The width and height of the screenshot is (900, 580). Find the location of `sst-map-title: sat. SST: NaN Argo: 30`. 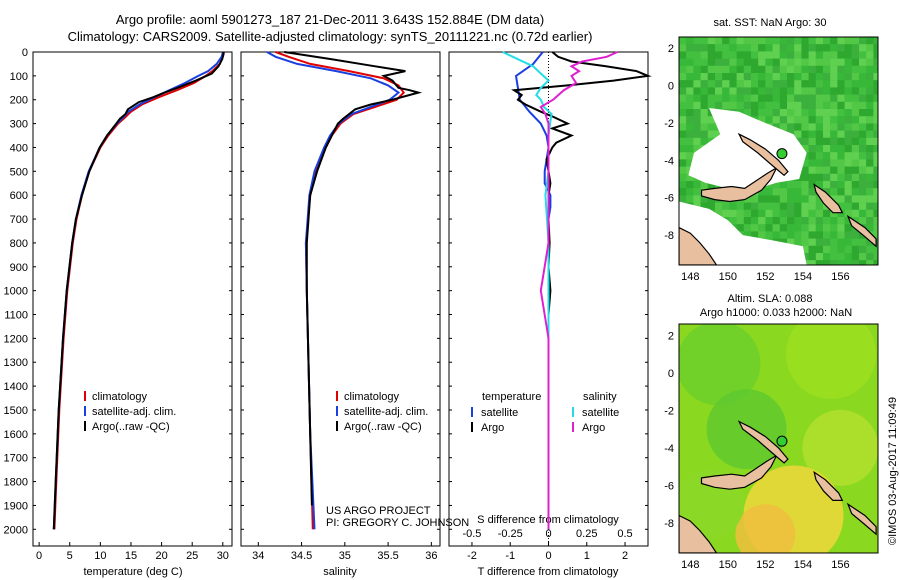

sst-map-title: sat. SST: NaN Argo: 30 is located at coordinates (769, 23).